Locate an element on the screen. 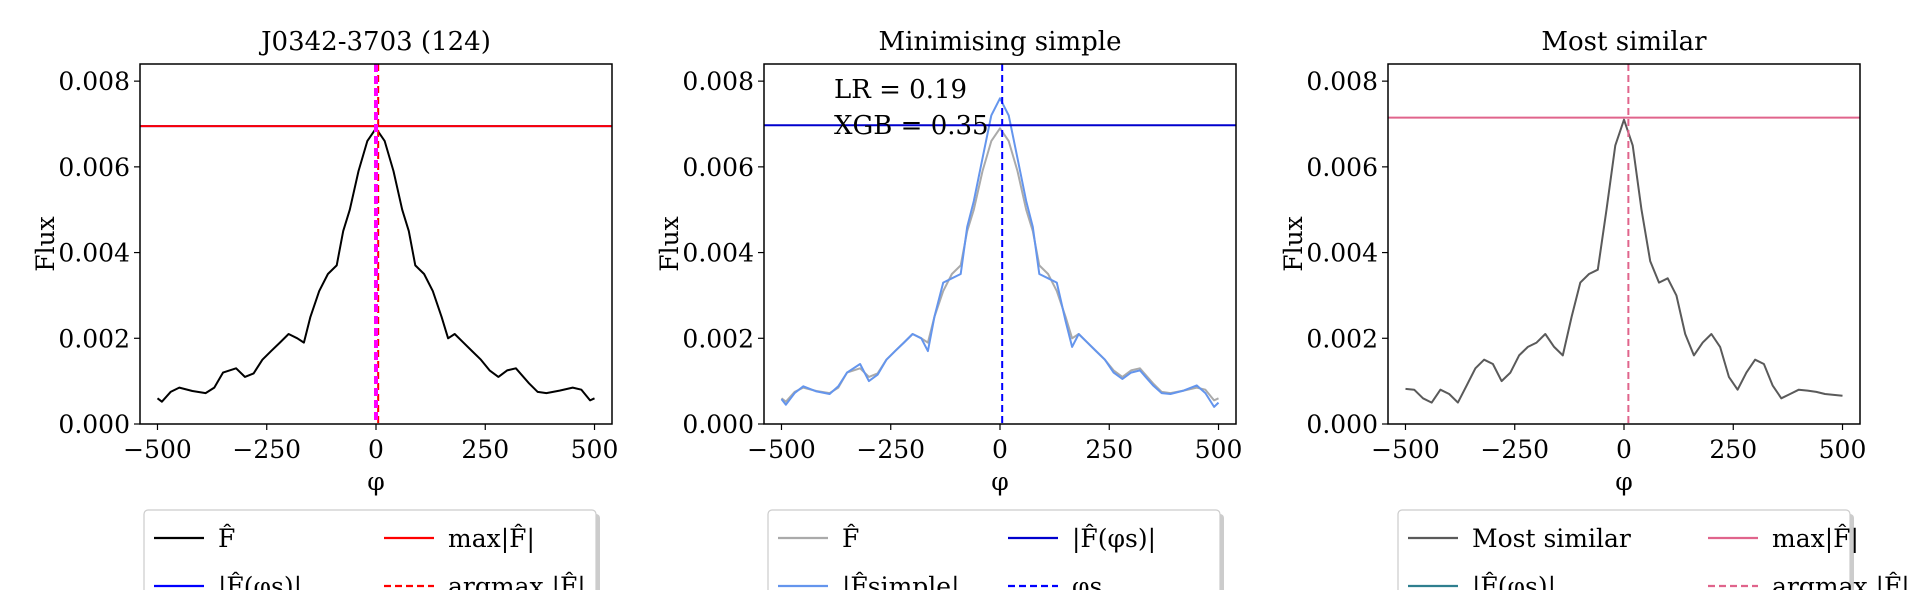 This screenshot has height=590, width=1912. legend: Most similar max|F̂| |F̂(φs)| argmax |F̂| is located at coordinates (1653, 549).